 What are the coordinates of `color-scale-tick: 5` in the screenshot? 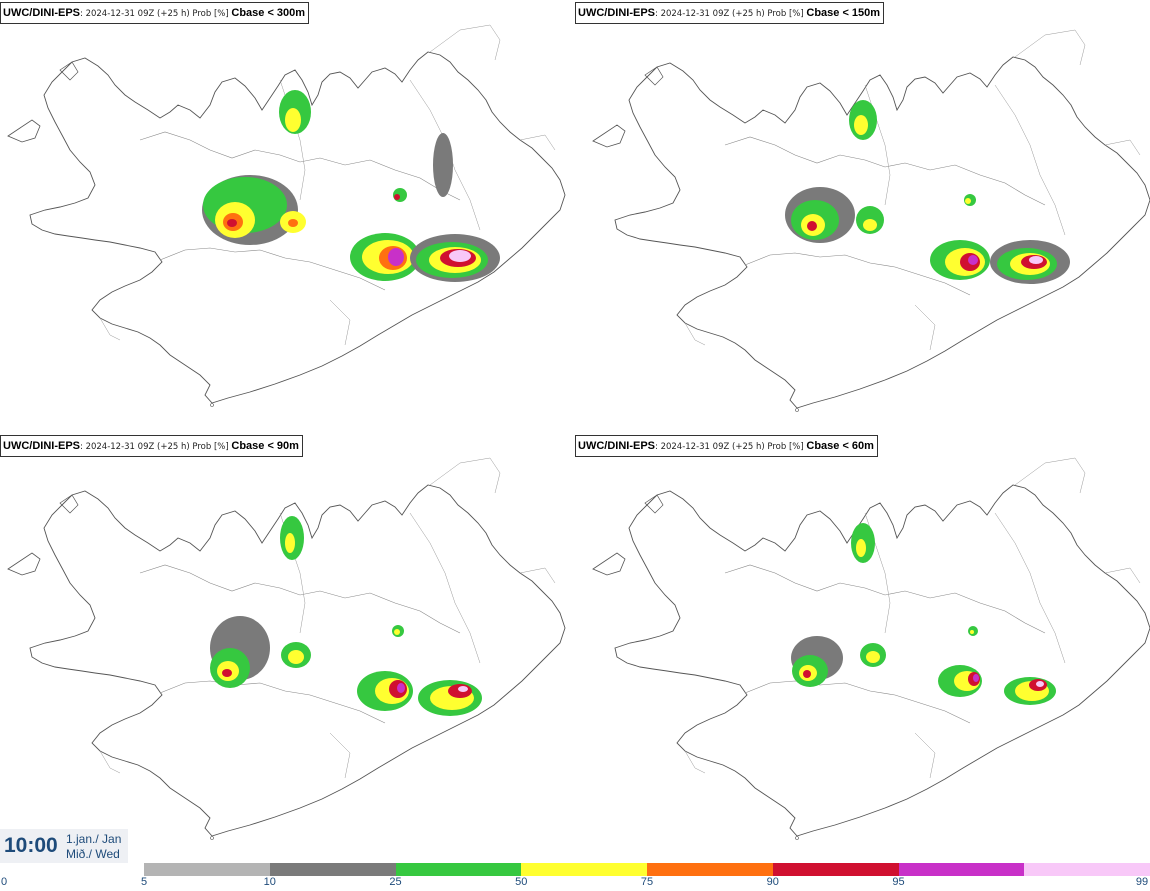 It's located at (144, 882).